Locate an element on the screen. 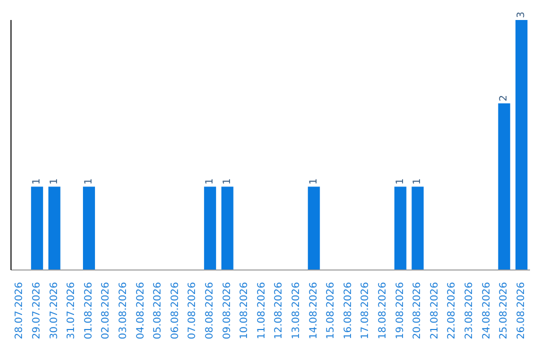  x-tick-label: 10.08.2026 is located at coordinates (244, 311).